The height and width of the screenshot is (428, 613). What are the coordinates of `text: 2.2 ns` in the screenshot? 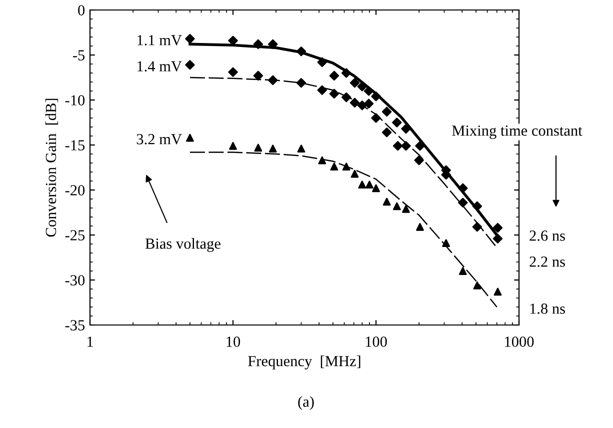 It's located at (547, 261).